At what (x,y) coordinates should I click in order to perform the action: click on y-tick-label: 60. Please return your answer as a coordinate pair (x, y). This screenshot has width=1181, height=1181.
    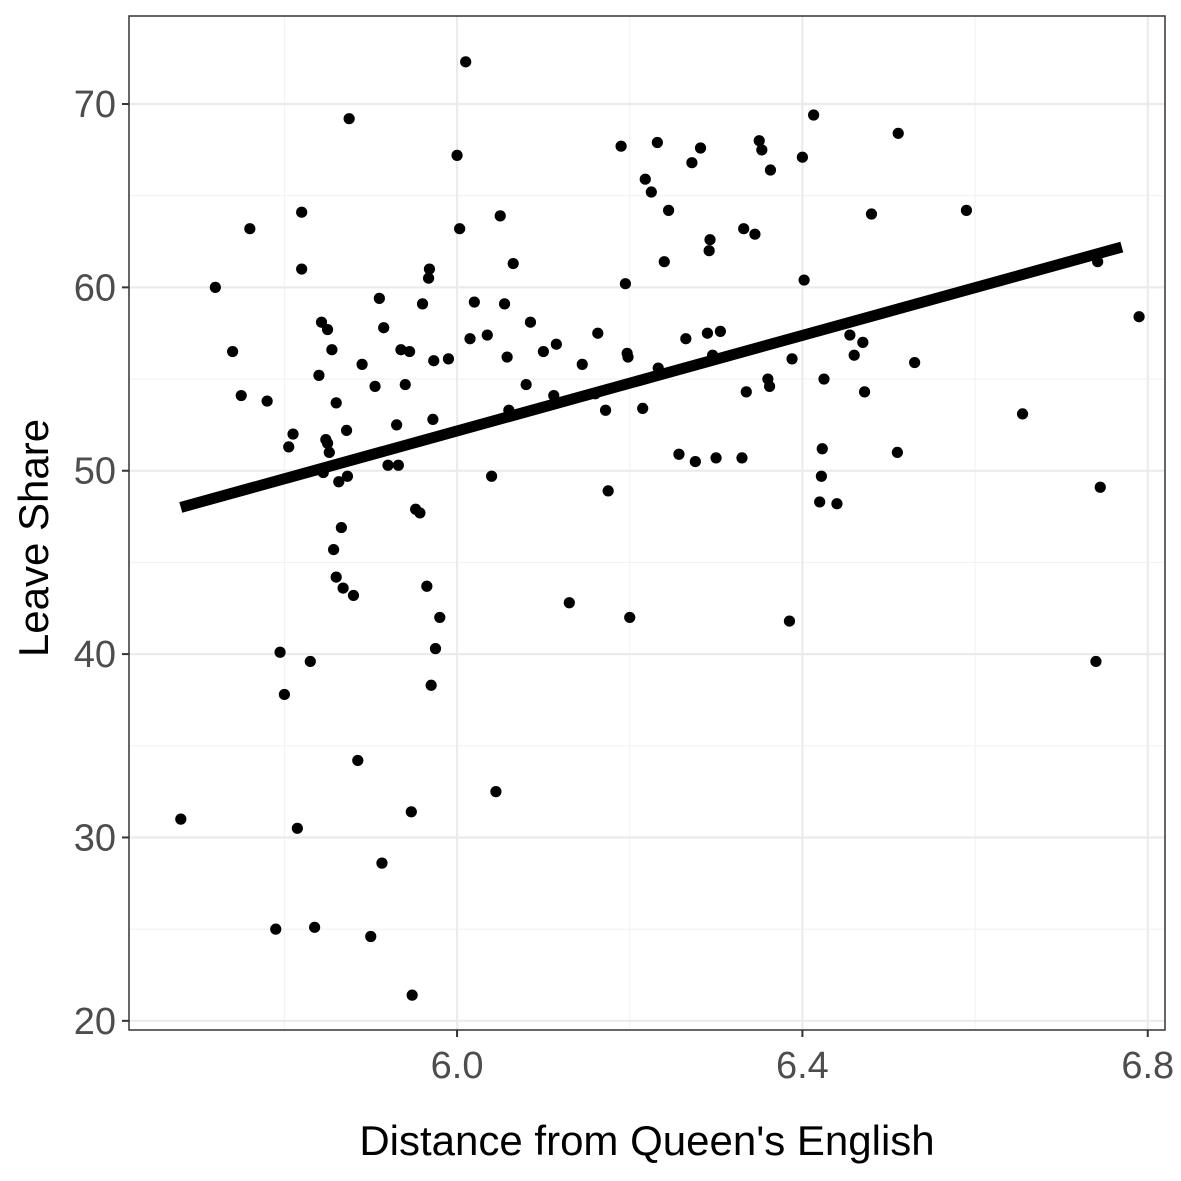
    Looking at the image, I should click on (95, 288).